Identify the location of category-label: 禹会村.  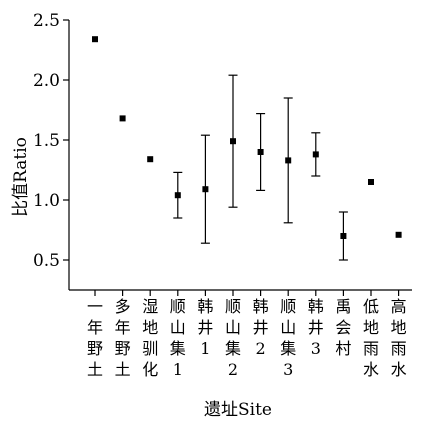
(343, 327).